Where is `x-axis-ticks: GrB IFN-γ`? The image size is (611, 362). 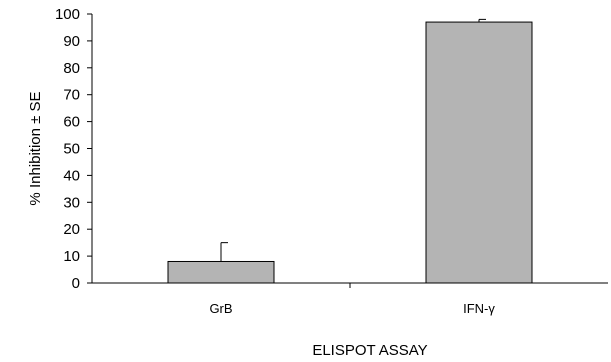 x-axis-ticks: GrB IFN-γ is located at coordinates (352, 299).